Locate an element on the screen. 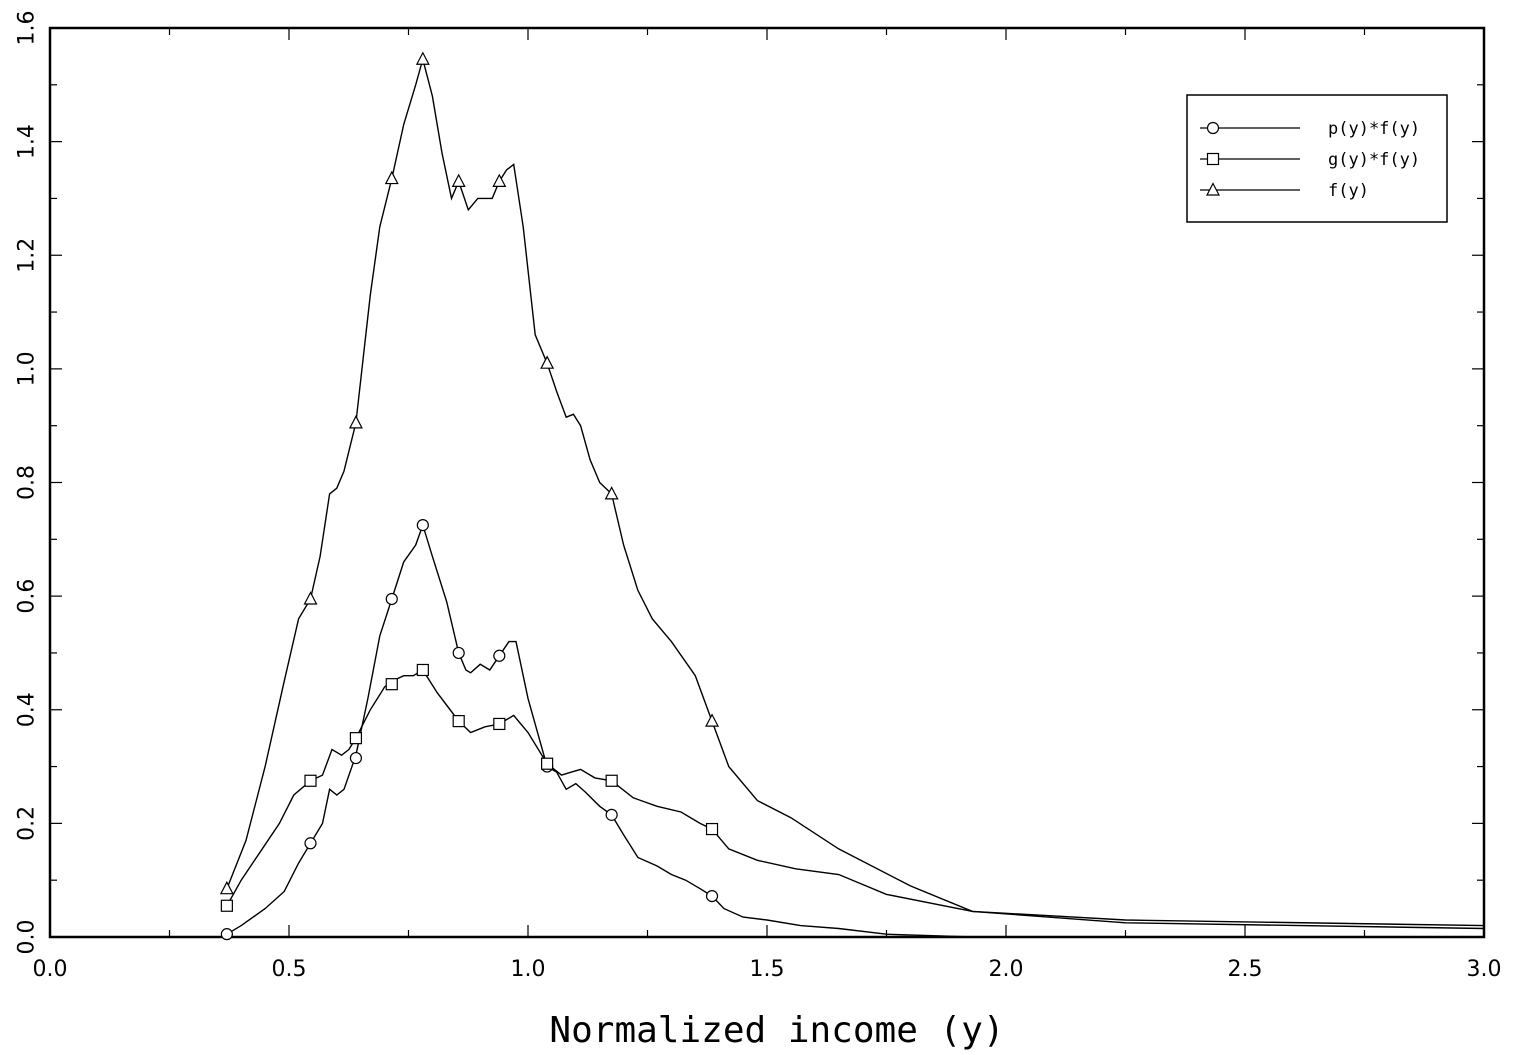 This screenshot has height=1055, width=1514. legend-label: g(y)*f(y) is located at coordinates (1374, 160).